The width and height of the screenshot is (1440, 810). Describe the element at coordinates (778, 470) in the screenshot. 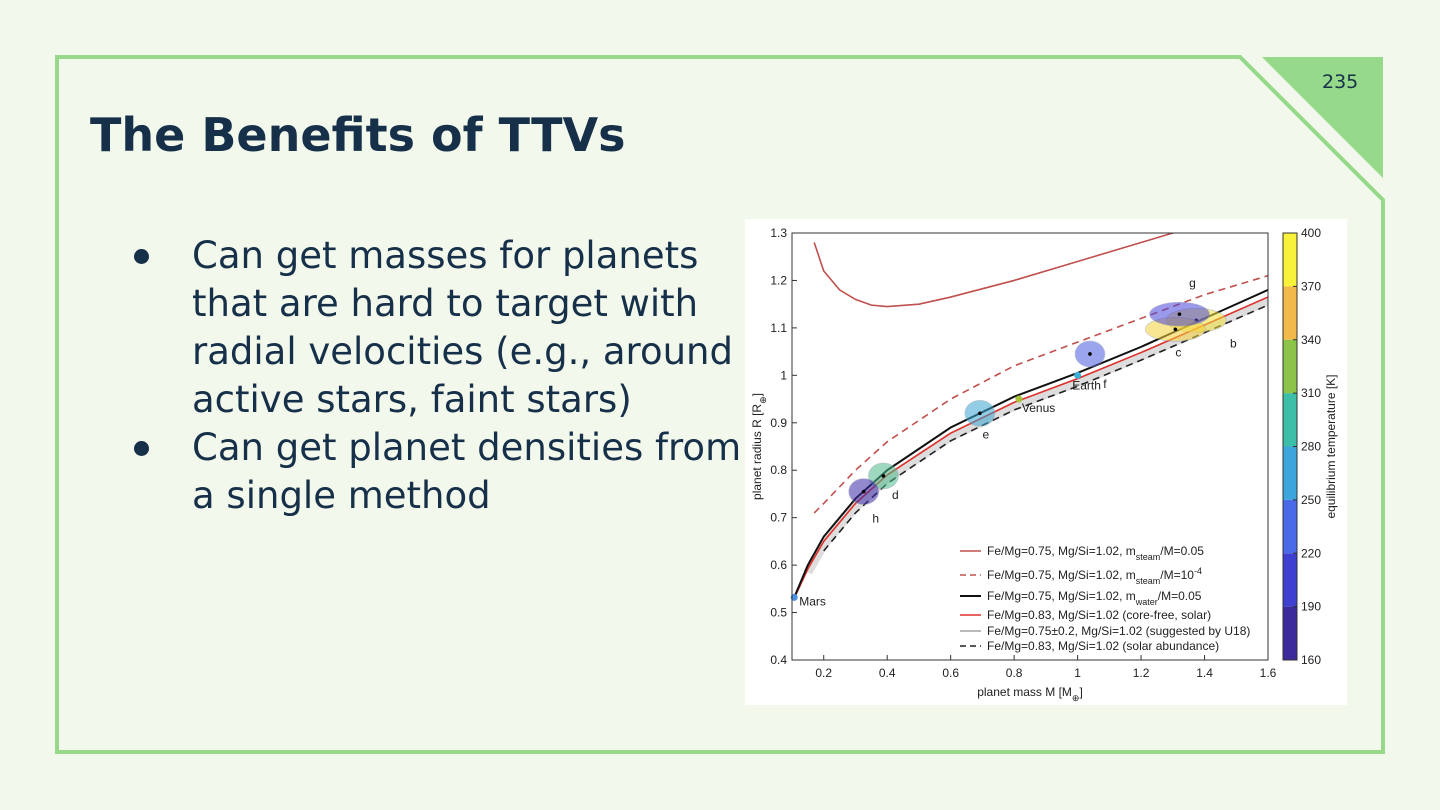

I see `y-tick-label: 0.8` at that location.